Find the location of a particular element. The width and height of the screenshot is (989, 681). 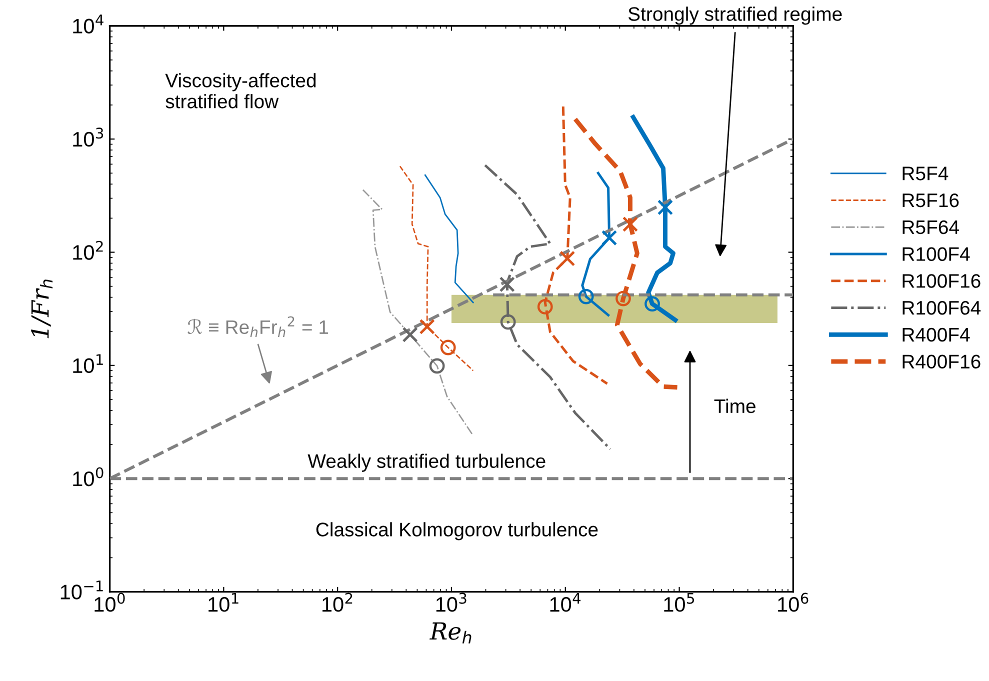

y-tick-label: 10$^{1}$ is located at coordinates (88, 364).